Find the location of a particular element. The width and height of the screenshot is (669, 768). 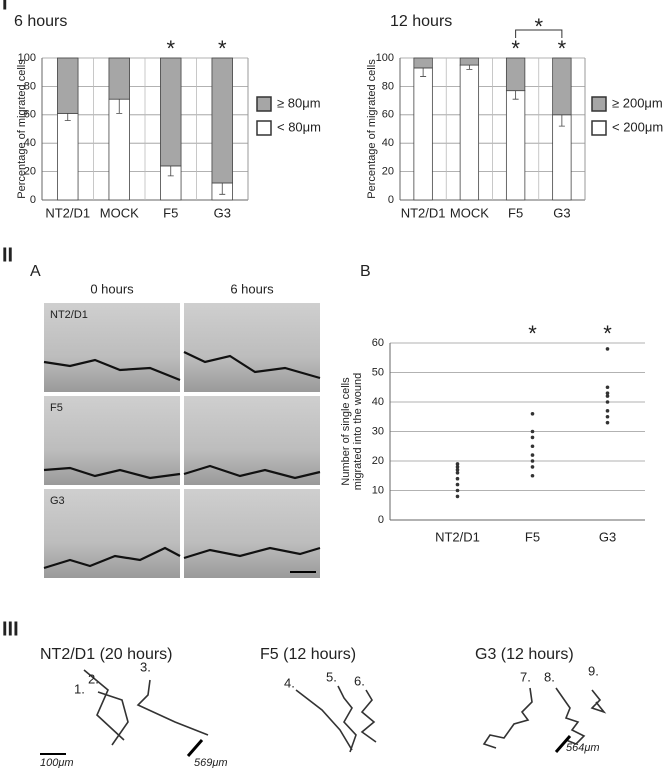

legend-label: < 200μm is located at coordinates (637, 126).